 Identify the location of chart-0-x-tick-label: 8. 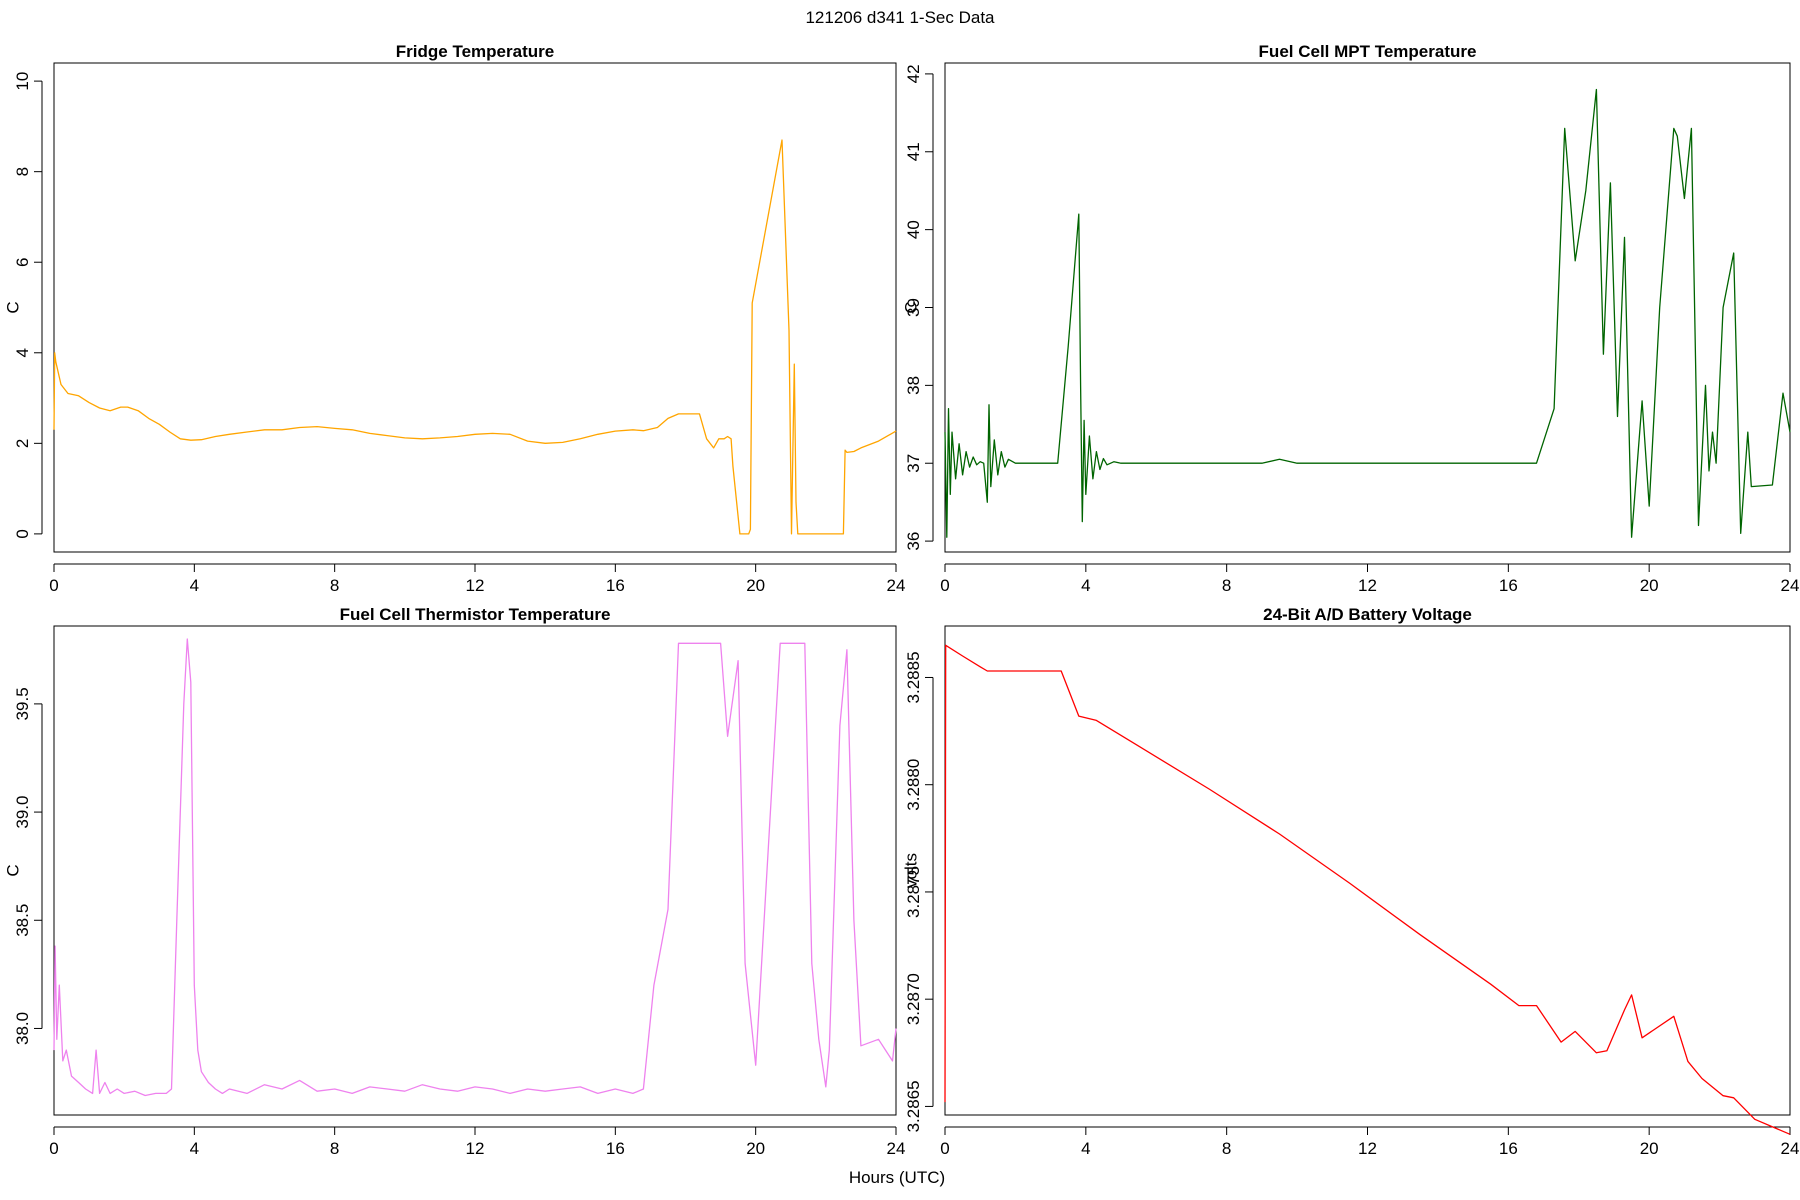
(334, 585).